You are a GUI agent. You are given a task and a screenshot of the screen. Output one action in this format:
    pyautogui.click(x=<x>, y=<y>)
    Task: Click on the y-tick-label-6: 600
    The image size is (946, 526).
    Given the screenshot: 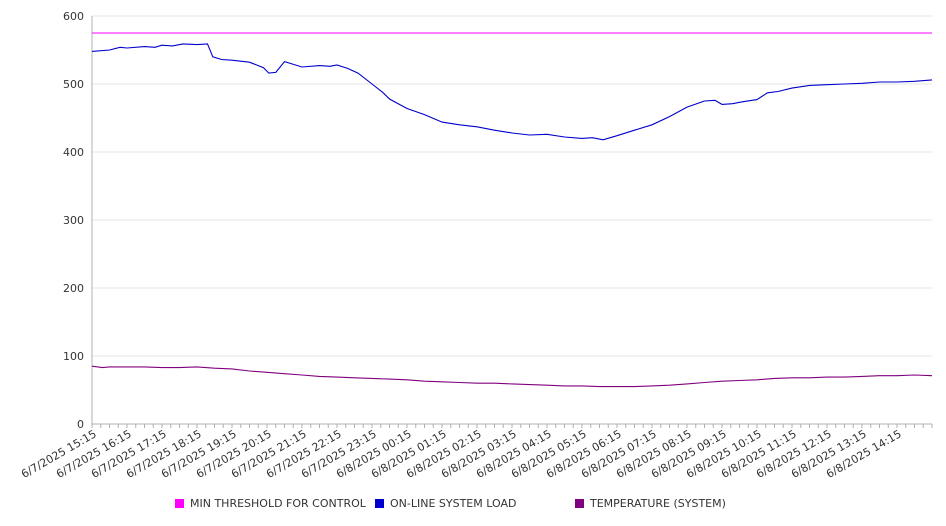 What is the action you would take?
    pyautogui.click(x=73, y=16)
    